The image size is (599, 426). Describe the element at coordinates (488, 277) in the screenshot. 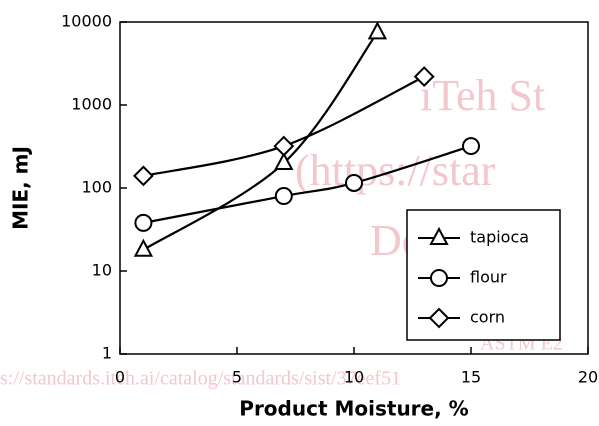

I see `legend-label: flour` at that location.